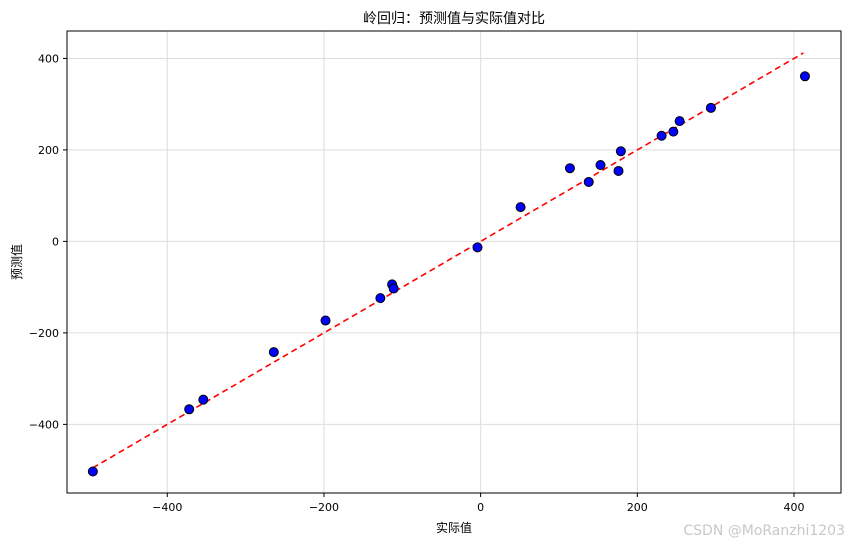 The height and width of the screenshot is (544, 850). What do you see at coordinates (480, 507) in the screenshot?
I see `x-tick-label: 0` at bounding box center [480, 507].